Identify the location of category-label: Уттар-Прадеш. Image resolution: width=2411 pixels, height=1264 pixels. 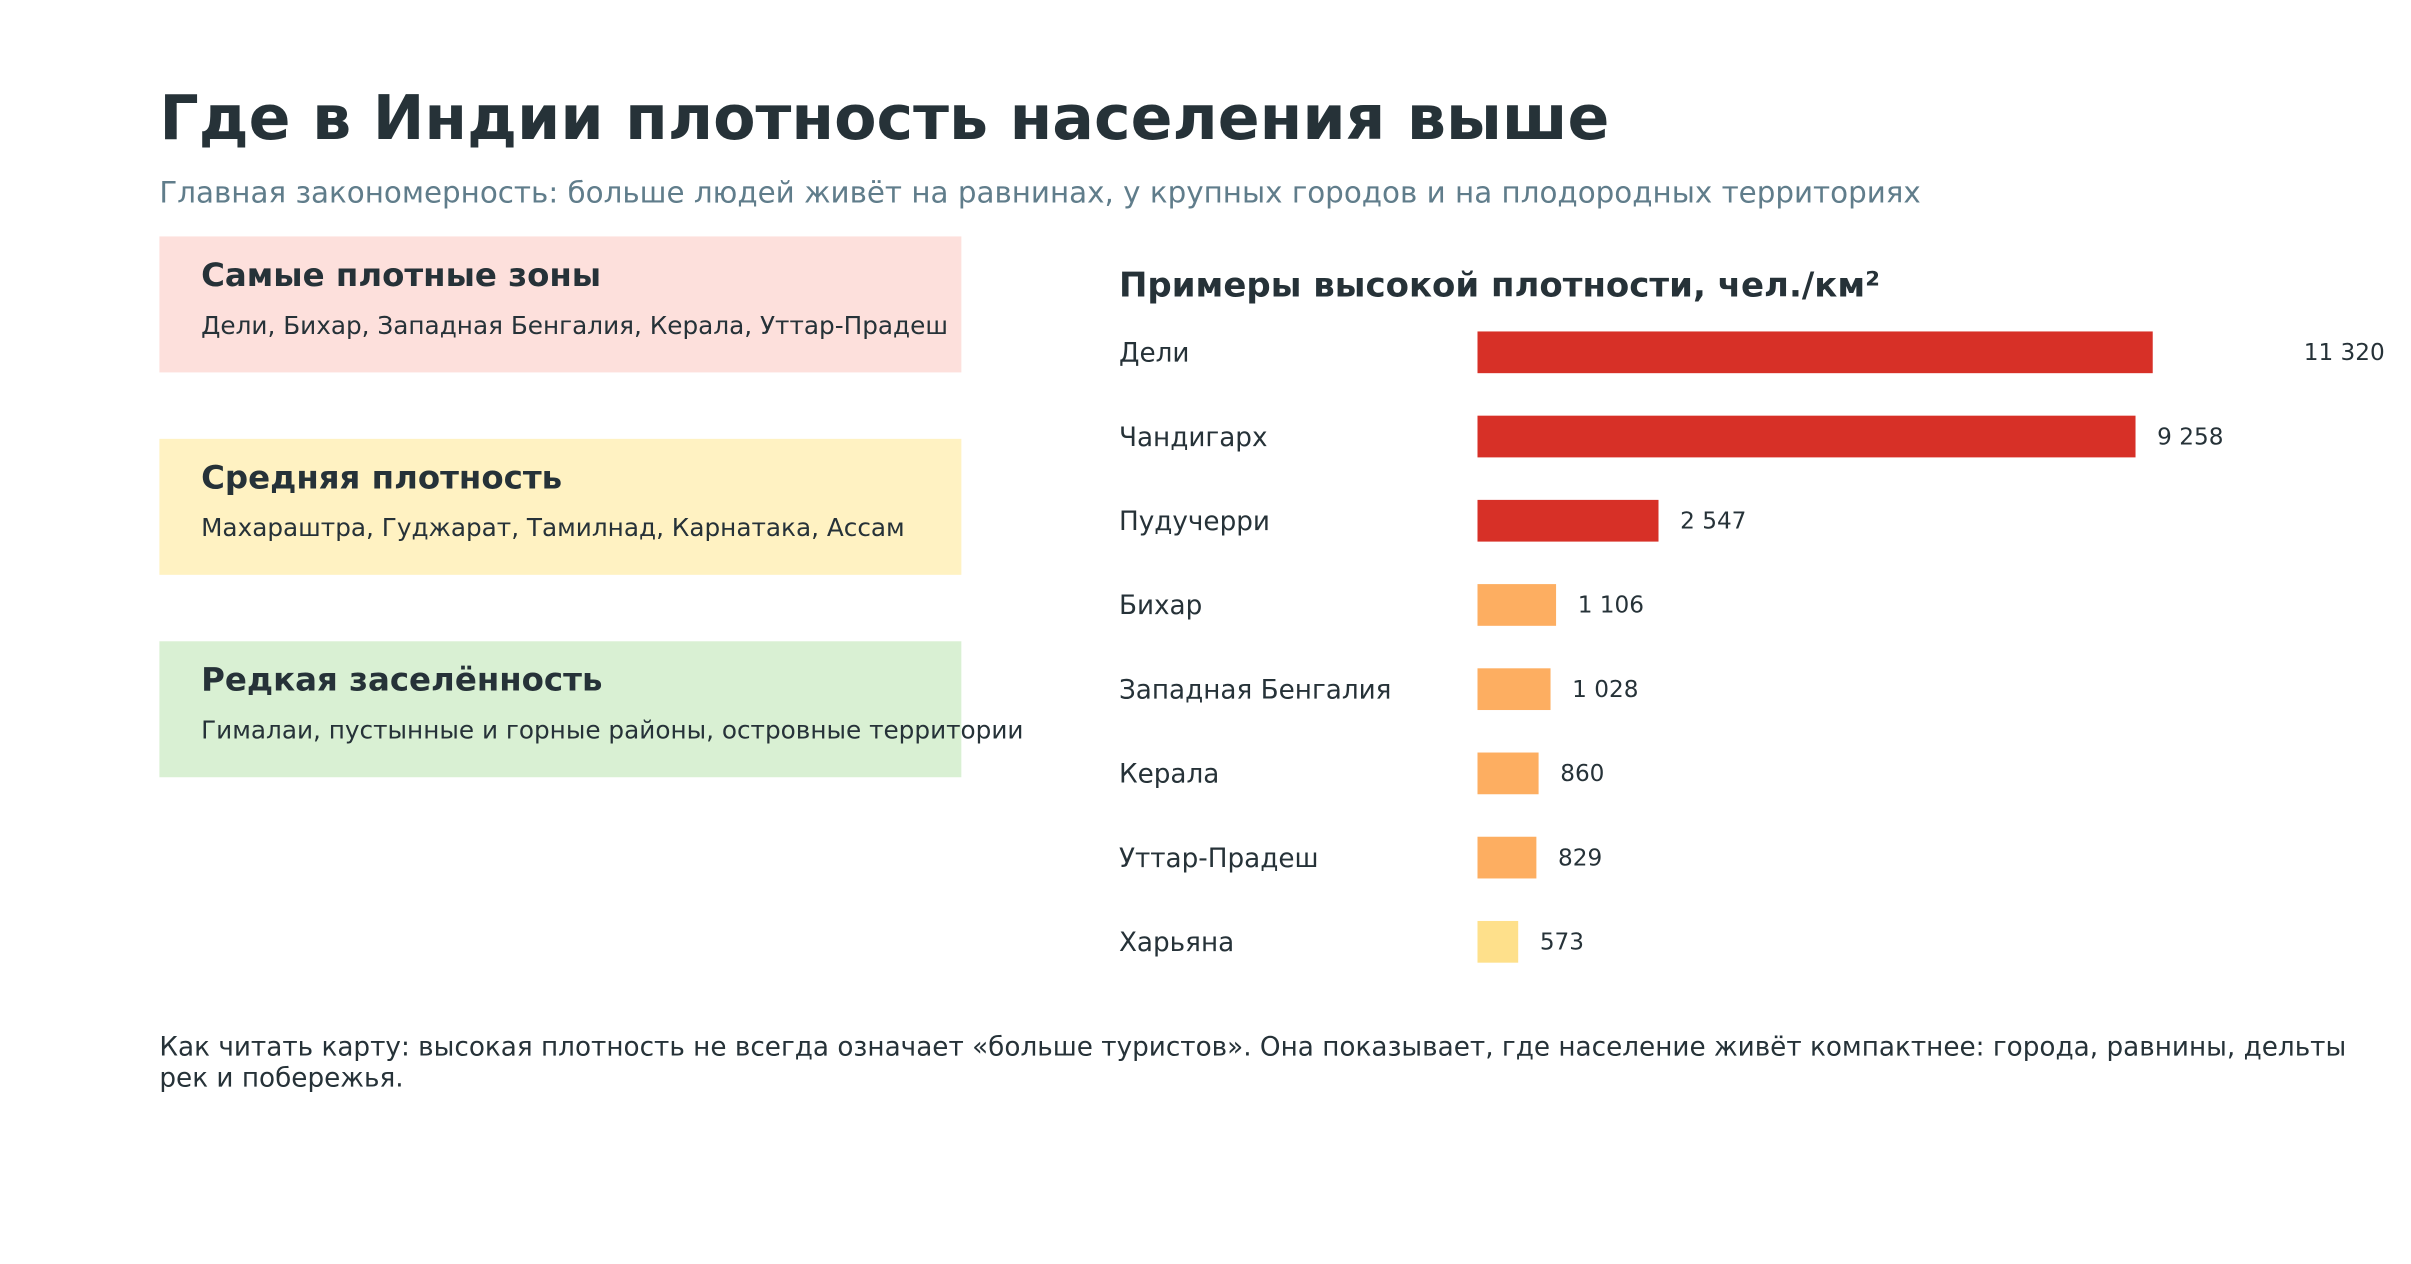
(1219, 859).